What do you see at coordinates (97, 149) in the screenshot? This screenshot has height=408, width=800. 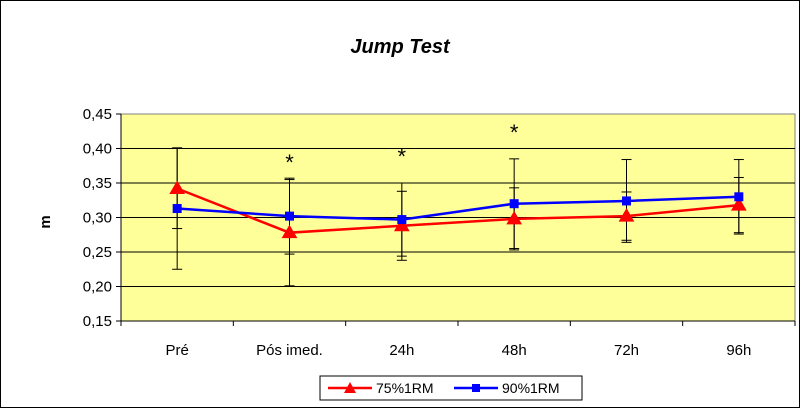 I see `y-tick-label: 0,40` at bounding box center [97, 149].